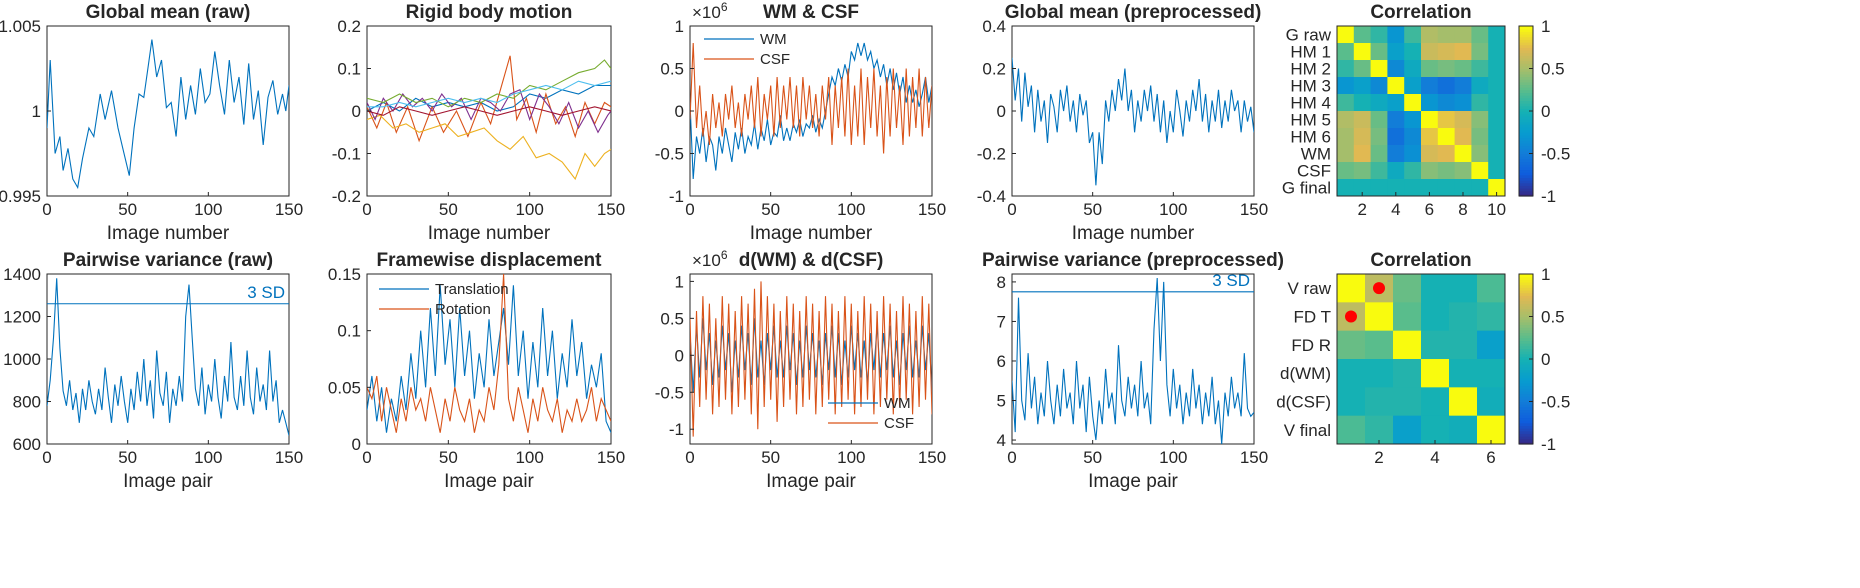  What do you see at coordinates (811, 233) in the screenshot?
I see `x-axis-label: Image number` at bounding box center [811, 233].